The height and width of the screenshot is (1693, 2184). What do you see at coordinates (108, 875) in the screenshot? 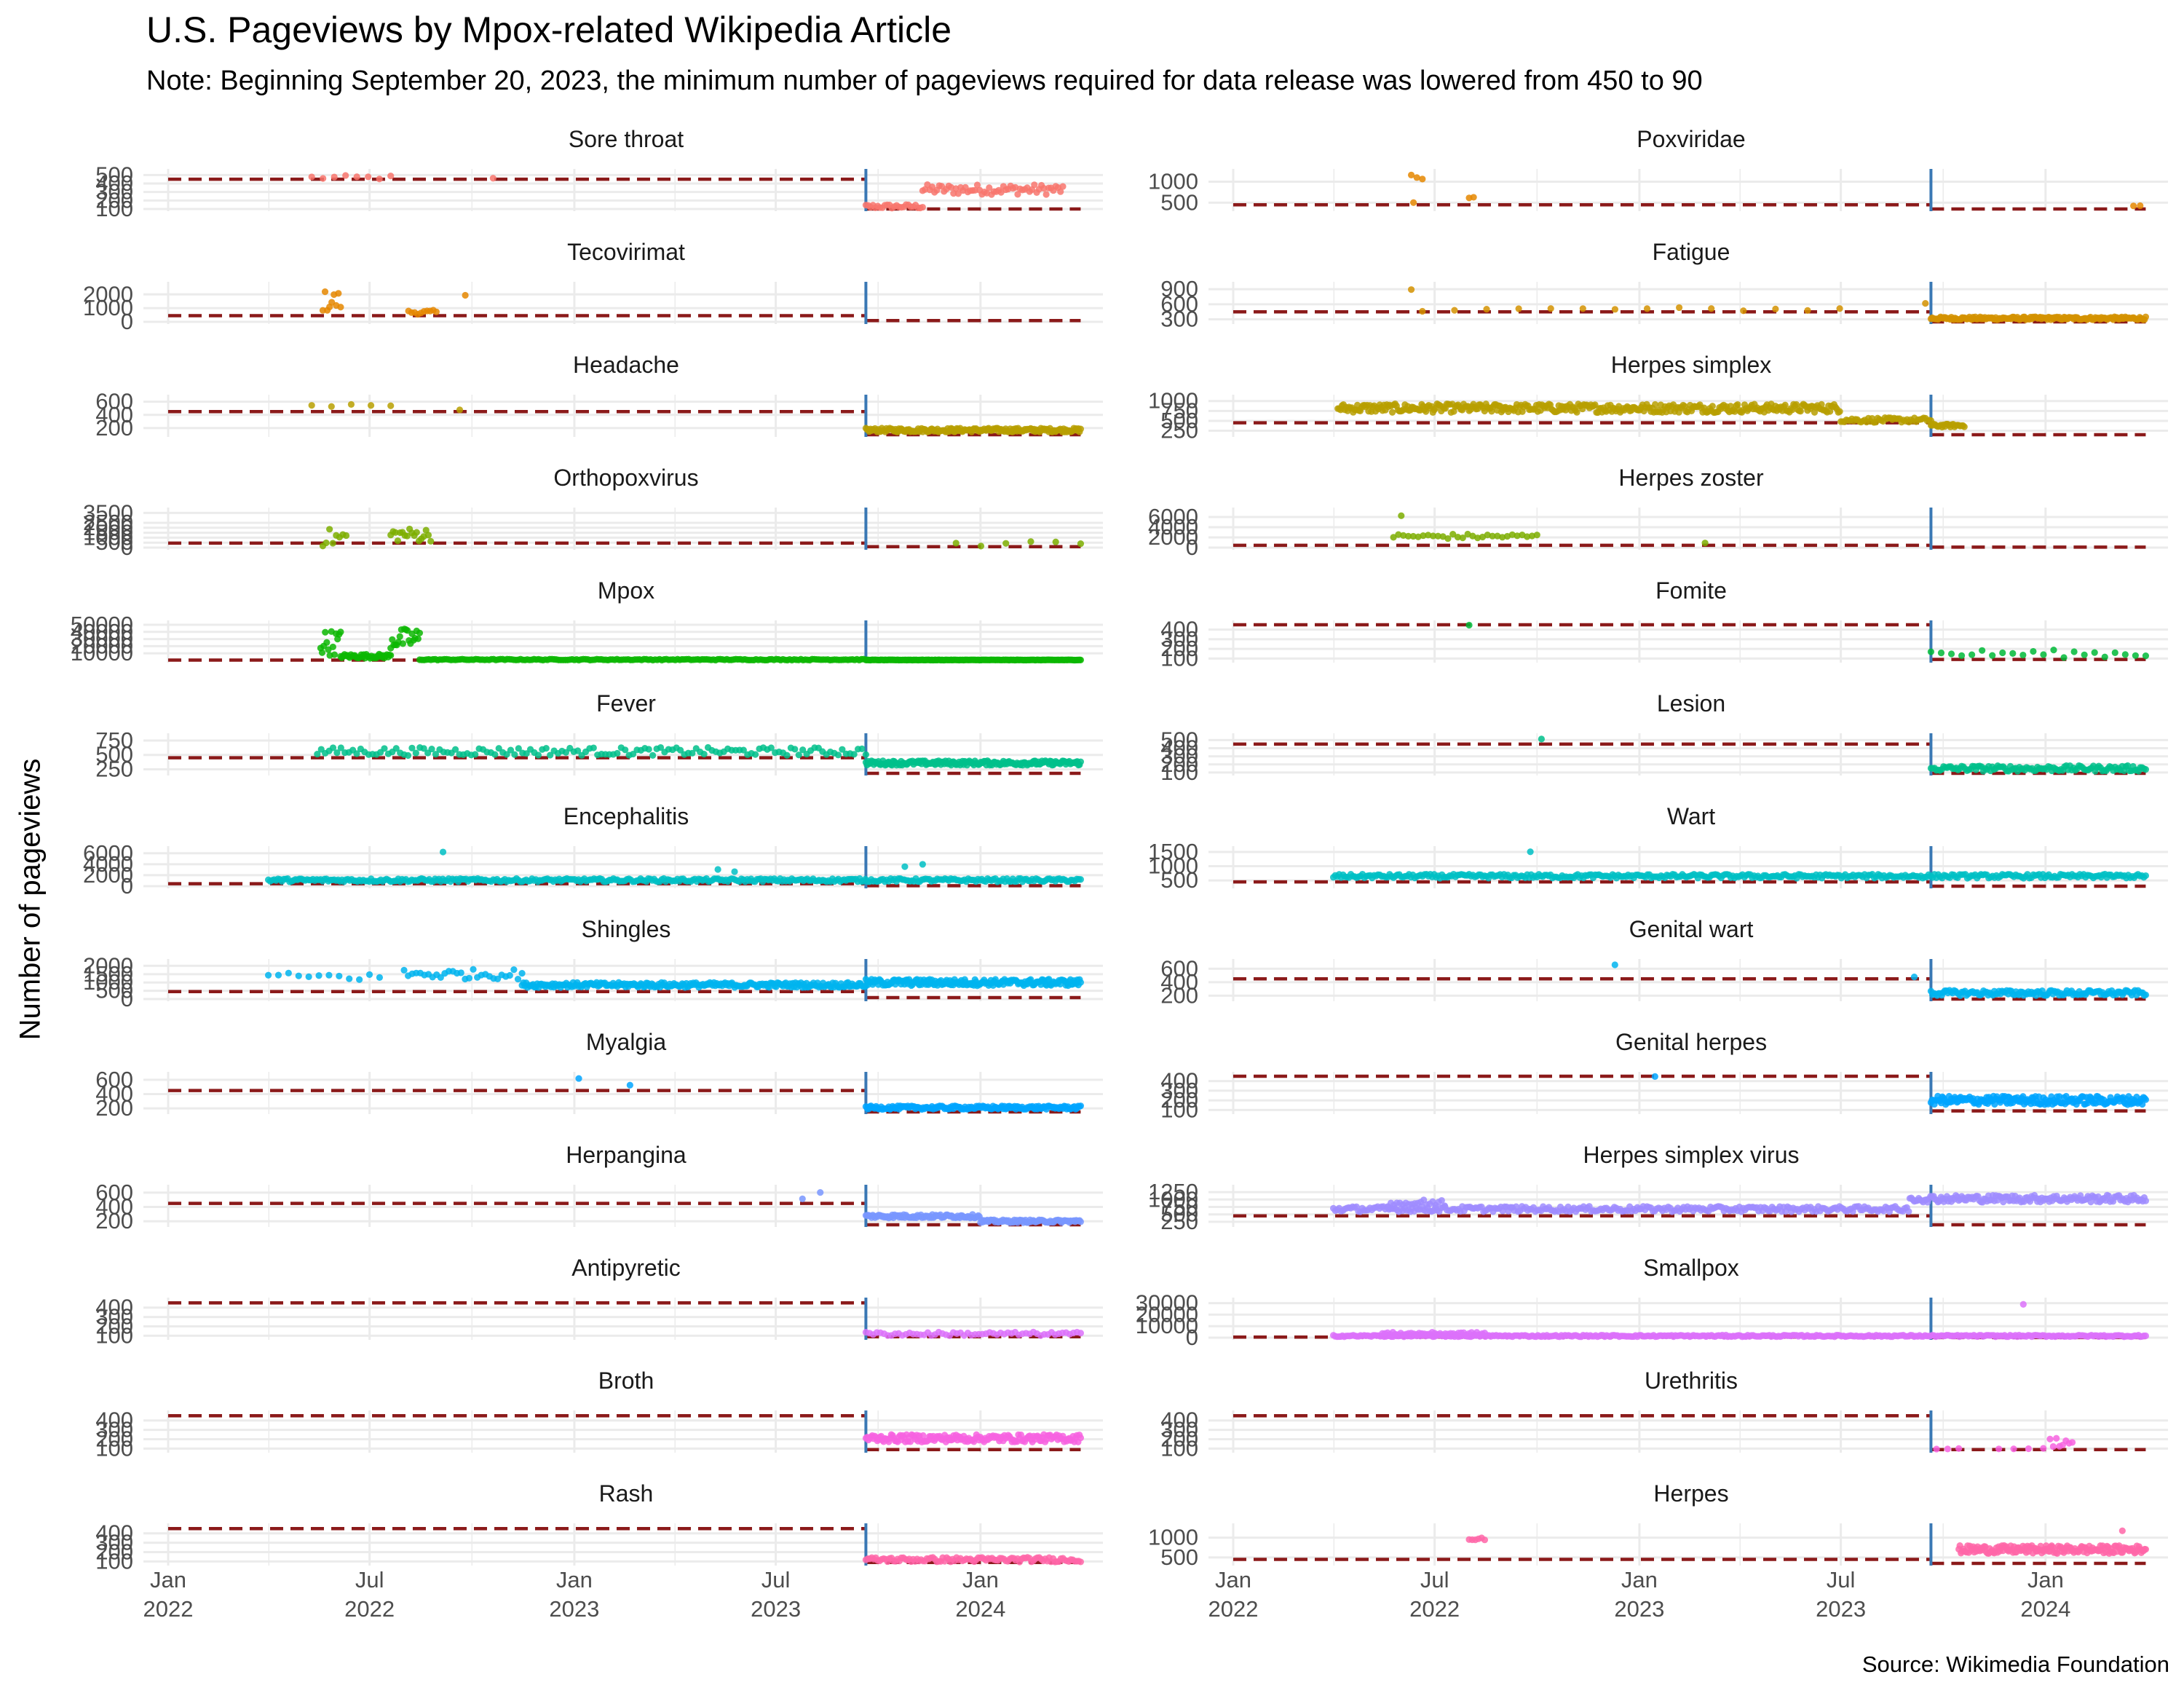
I see `y-tick-label: 2000` at bounding box center [108, 875].